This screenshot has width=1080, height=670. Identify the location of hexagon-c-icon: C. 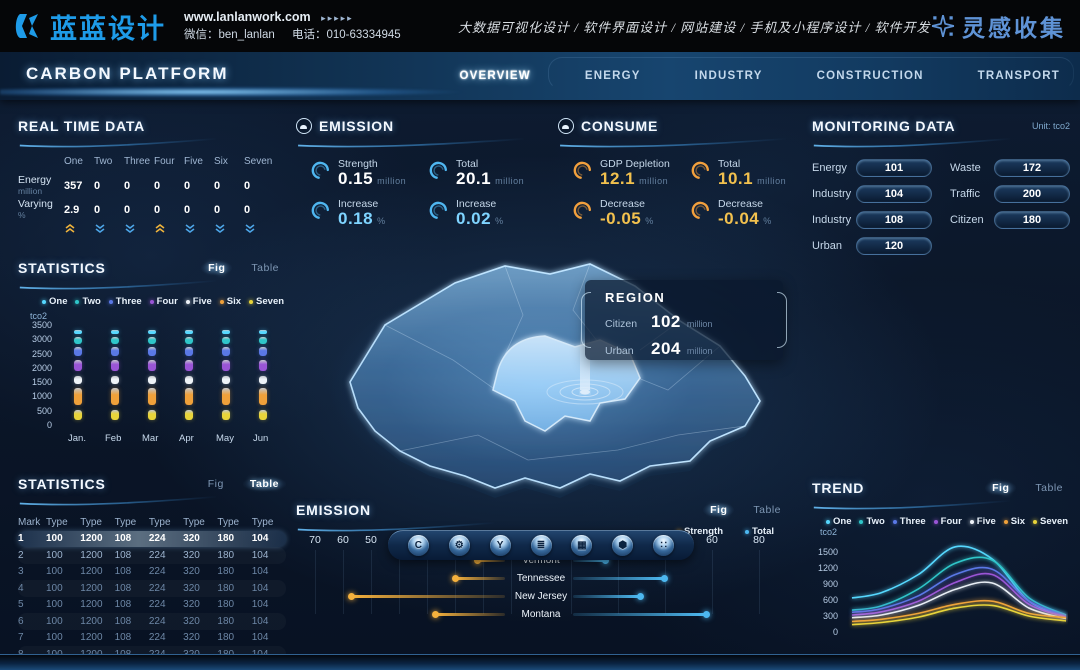
(418, 545).